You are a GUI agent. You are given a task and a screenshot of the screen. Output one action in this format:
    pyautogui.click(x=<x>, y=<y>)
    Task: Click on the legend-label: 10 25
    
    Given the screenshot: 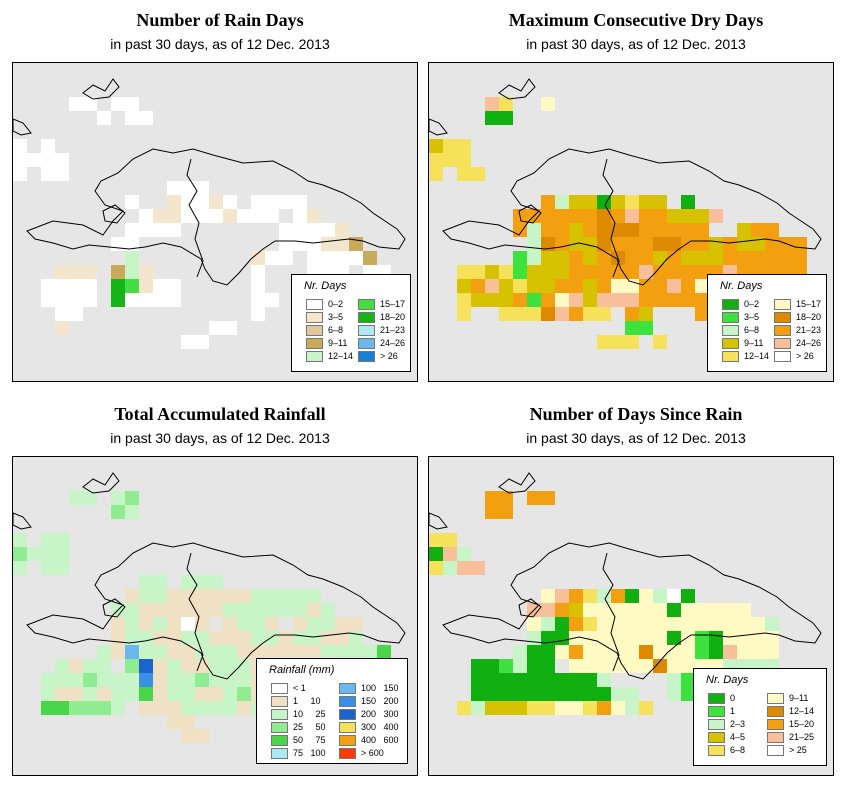 What is the action you would take?
    pyautogui.click(x=309, y=714)
    